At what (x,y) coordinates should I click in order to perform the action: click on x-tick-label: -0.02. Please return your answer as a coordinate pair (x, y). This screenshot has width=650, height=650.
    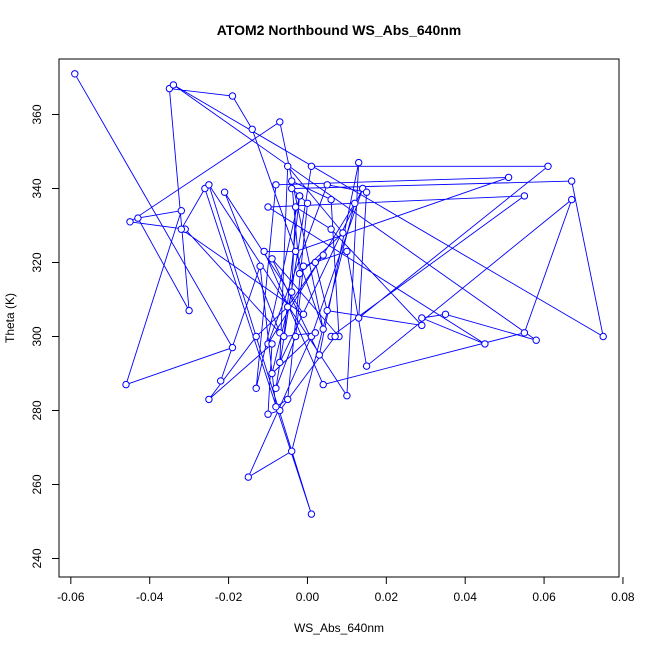
    Looking at the image, I should click on (229, 597).